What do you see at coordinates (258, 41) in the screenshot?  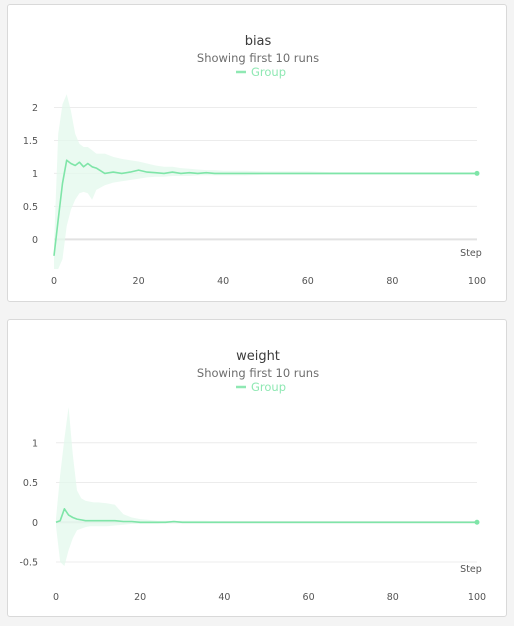 I see `chart-title: bias` at bounding box center [258, 41].